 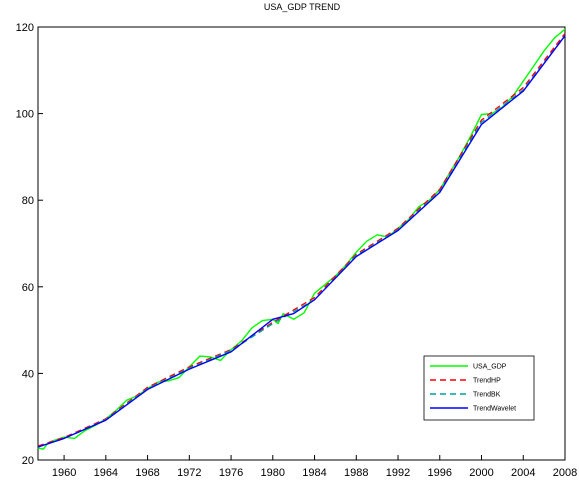 What do you see at coordinates (25, 28) in the screenshot?
I see `y-tick-label: 120` at bounding box center [25, 28].